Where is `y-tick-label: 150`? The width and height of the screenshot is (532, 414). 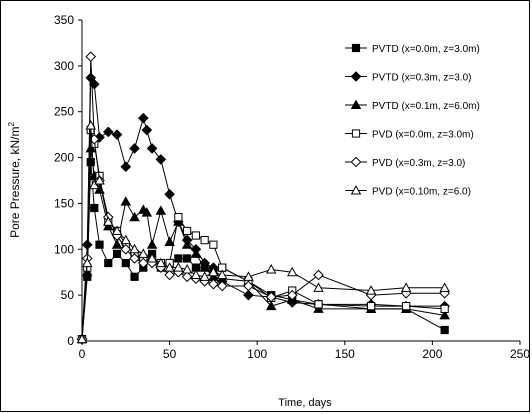
y-tick-label: 150 is located at coordinates (64, 203).